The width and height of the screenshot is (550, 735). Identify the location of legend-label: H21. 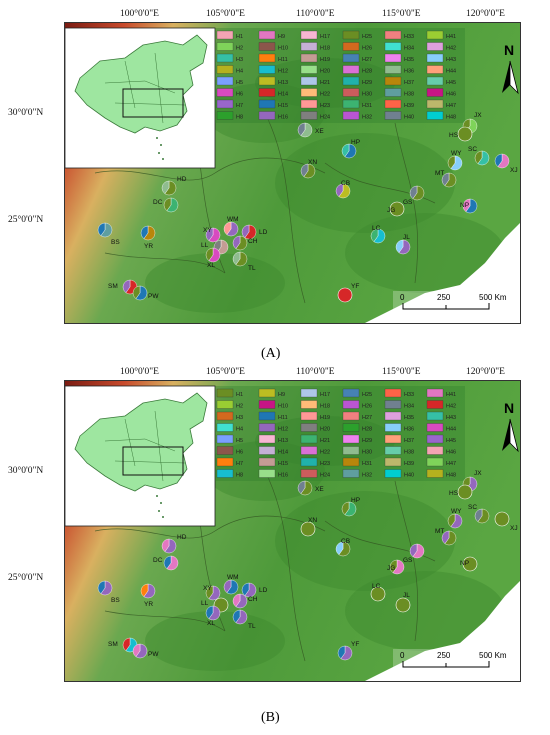
(325, 441).